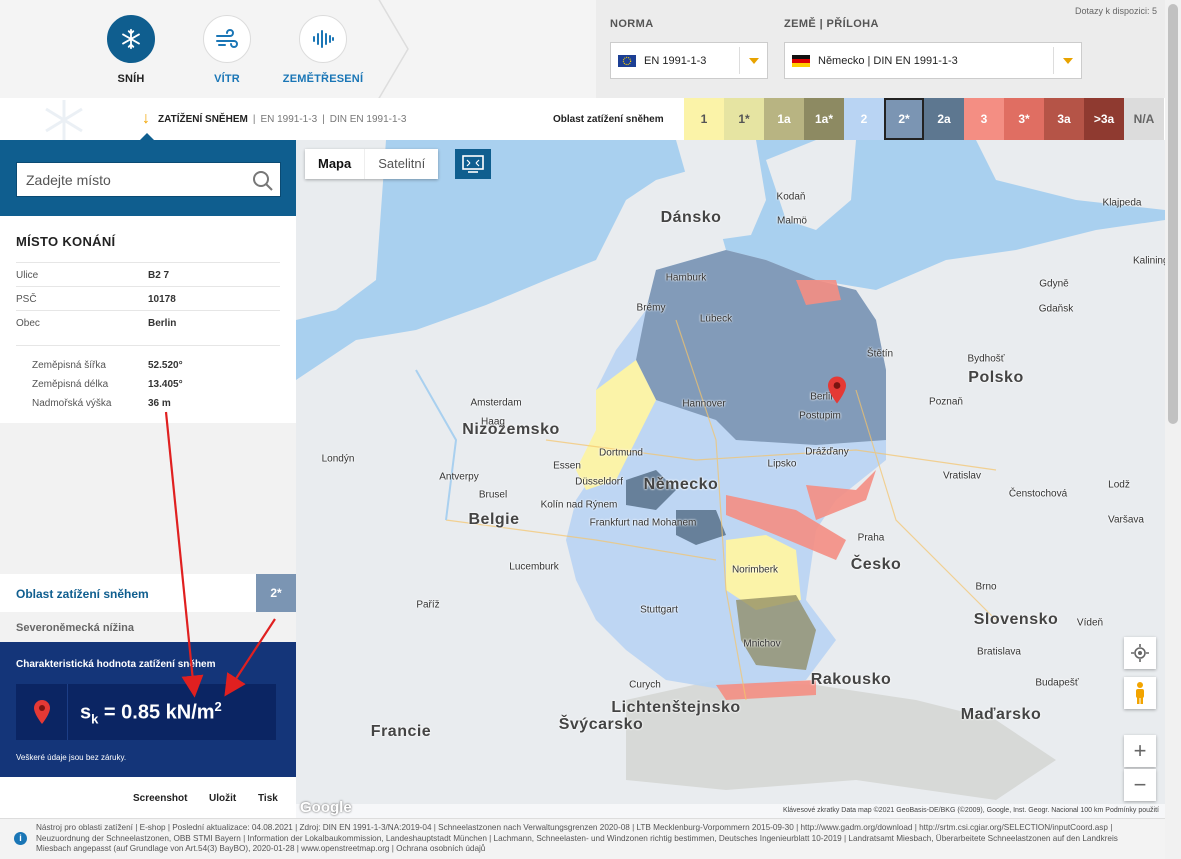 Image resolution: width=1181 pixels, height=859 pixels. I want to click on mode-earthquake-label: ZEMĚTŘESENÍ, so click(323, 79).